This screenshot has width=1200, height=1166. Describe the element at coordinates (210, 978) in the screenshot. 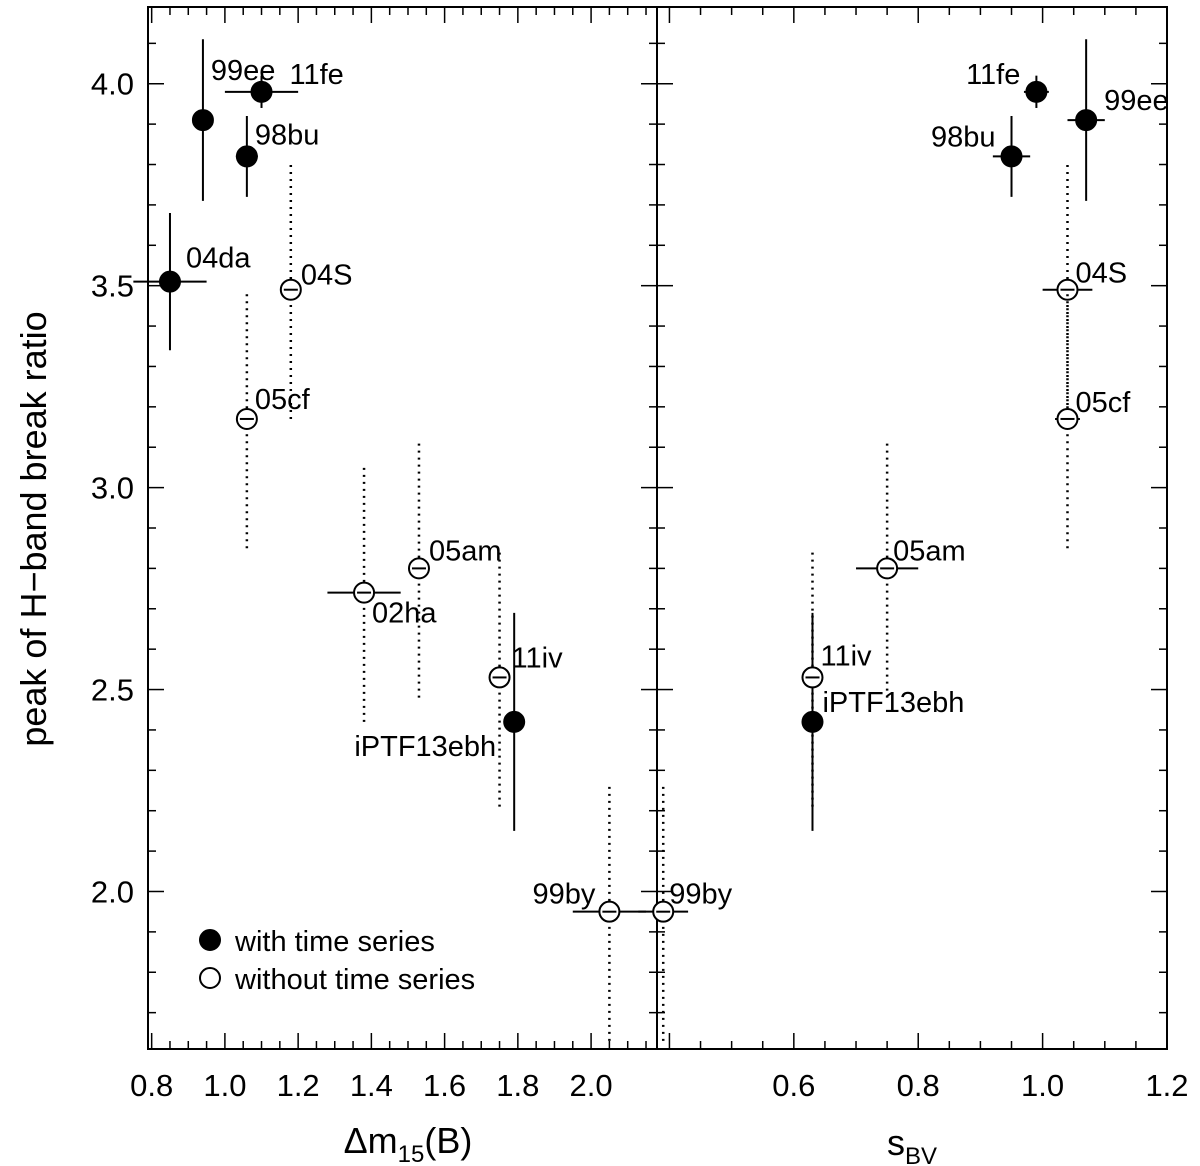

I see `legend-marker-open` at that location.